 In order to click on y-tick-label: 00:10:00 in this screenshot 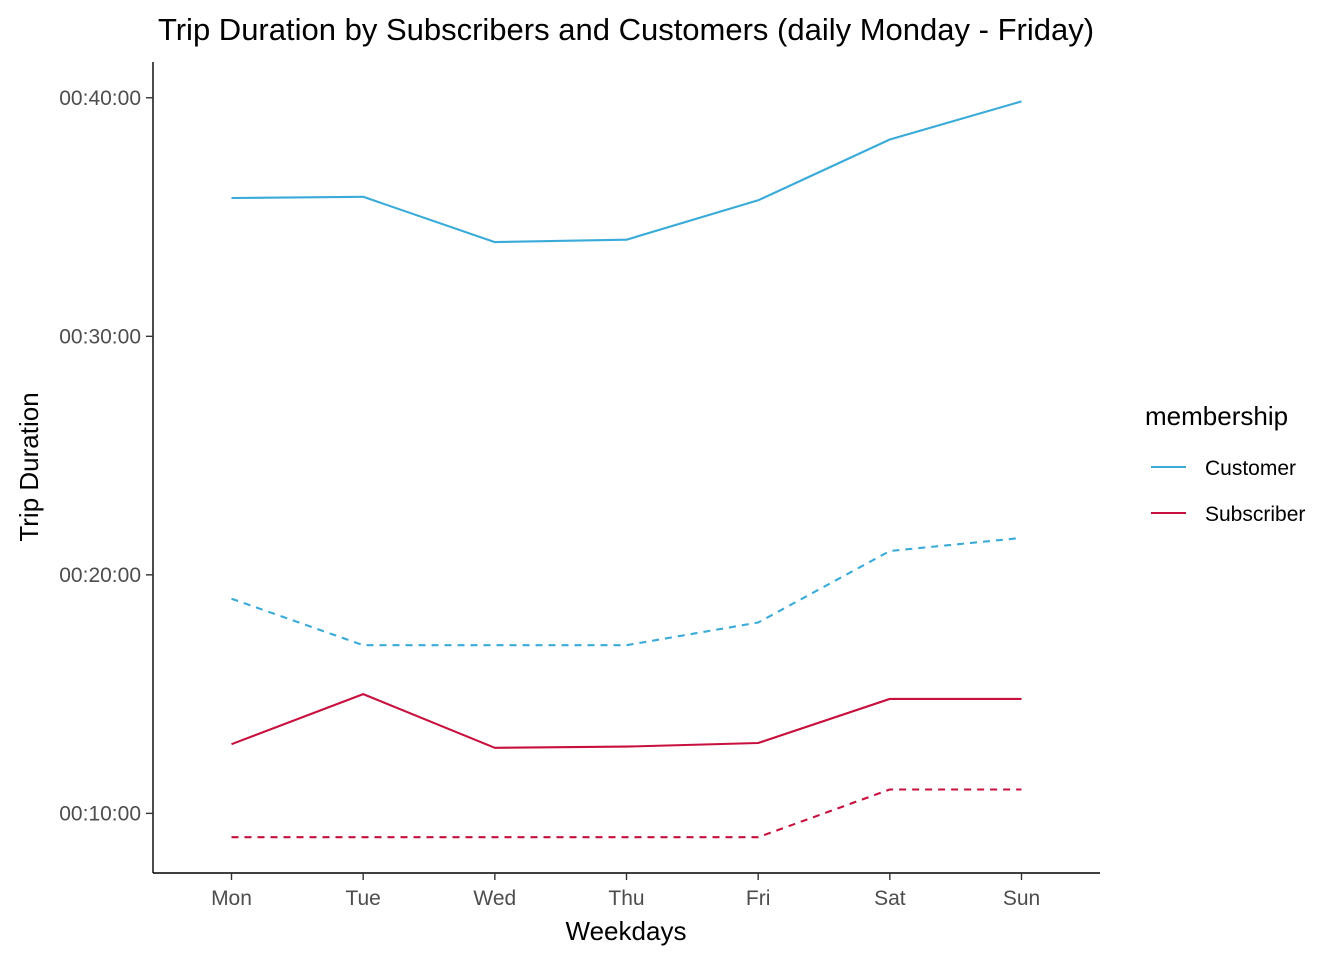, I will do `click(100, 813)`.